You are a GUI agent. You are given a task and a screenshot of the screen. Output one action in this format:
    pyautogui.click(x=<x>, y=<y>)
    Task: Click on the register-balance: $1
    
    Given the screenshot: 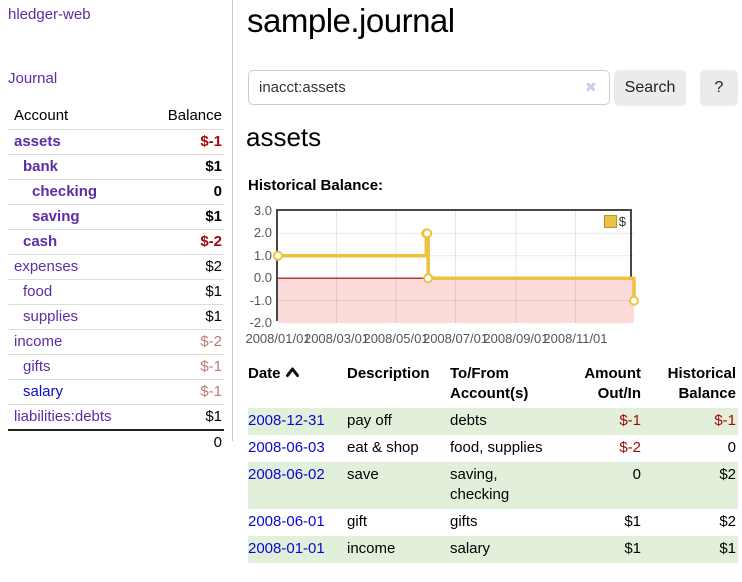 What is the action you would take?
    pyautogui.click(x=690, y=549)
    